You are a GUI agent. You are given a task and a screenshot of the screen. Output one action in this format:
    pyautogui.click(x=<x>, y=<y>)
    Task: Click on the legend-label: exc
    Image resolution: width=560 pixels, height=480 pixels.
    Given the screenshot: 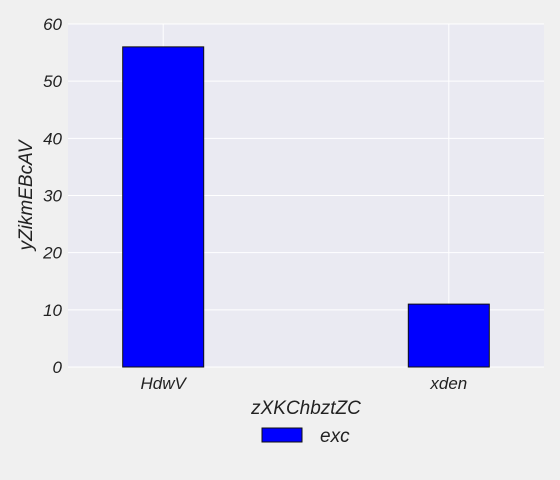 What is the action you would take?
    pyautogui.click(x=335, y=436)
    